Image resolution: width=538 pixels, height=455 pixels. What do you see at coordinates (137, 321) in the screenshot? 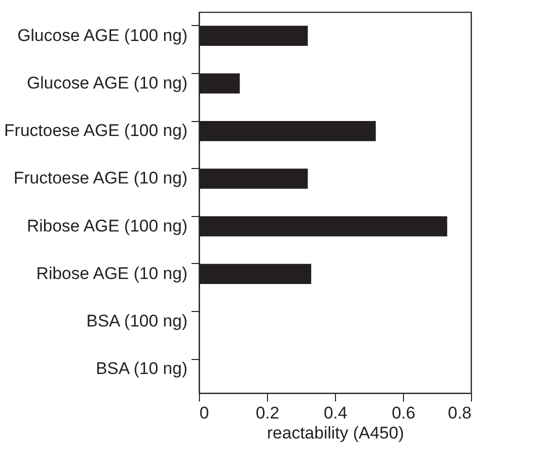
I see `y-tick-label: BSA (100 ng)` at bounding box center [137, 321].